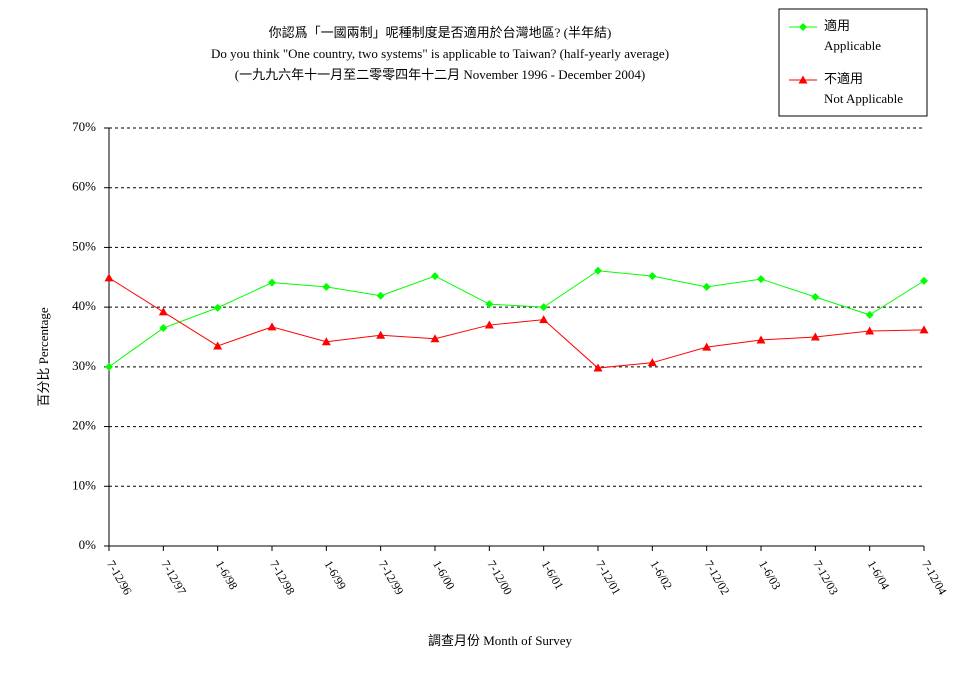 Image resolution: width=977 pixels, height=681 pixels. What do you see at coordinates (879, 575) in the screenshot?
I see `x-tick-label: 1-6/04` at bounding box center [879, 575].